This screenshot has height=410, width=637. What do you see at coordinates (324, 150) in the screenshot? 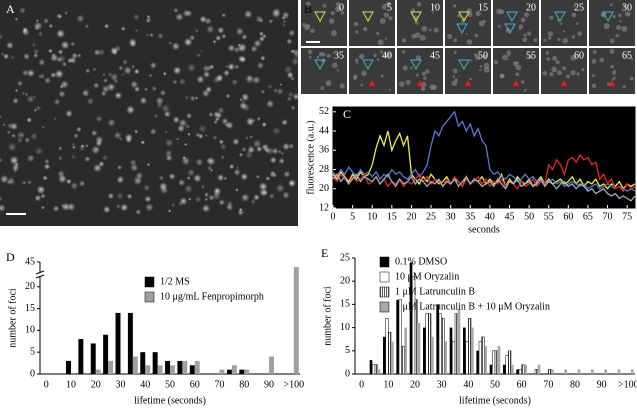
I see `y-tick-label: 36` at bounding box center [324, 150].